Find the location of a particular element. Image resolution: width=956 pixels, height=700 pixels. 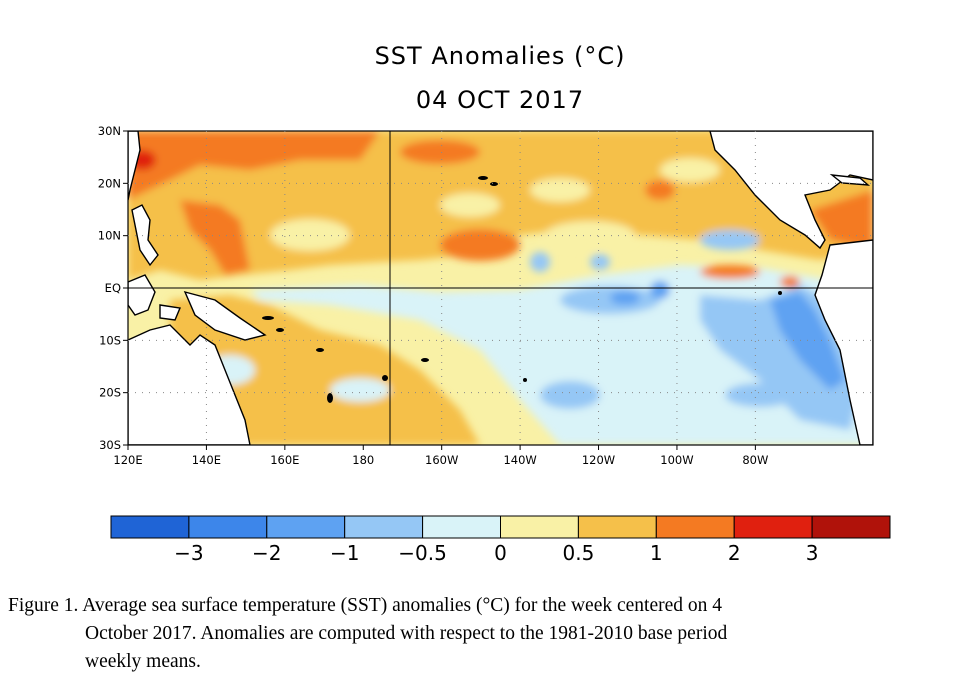

colorbar-tick-label: 0 is located at coordinates (500, 553).